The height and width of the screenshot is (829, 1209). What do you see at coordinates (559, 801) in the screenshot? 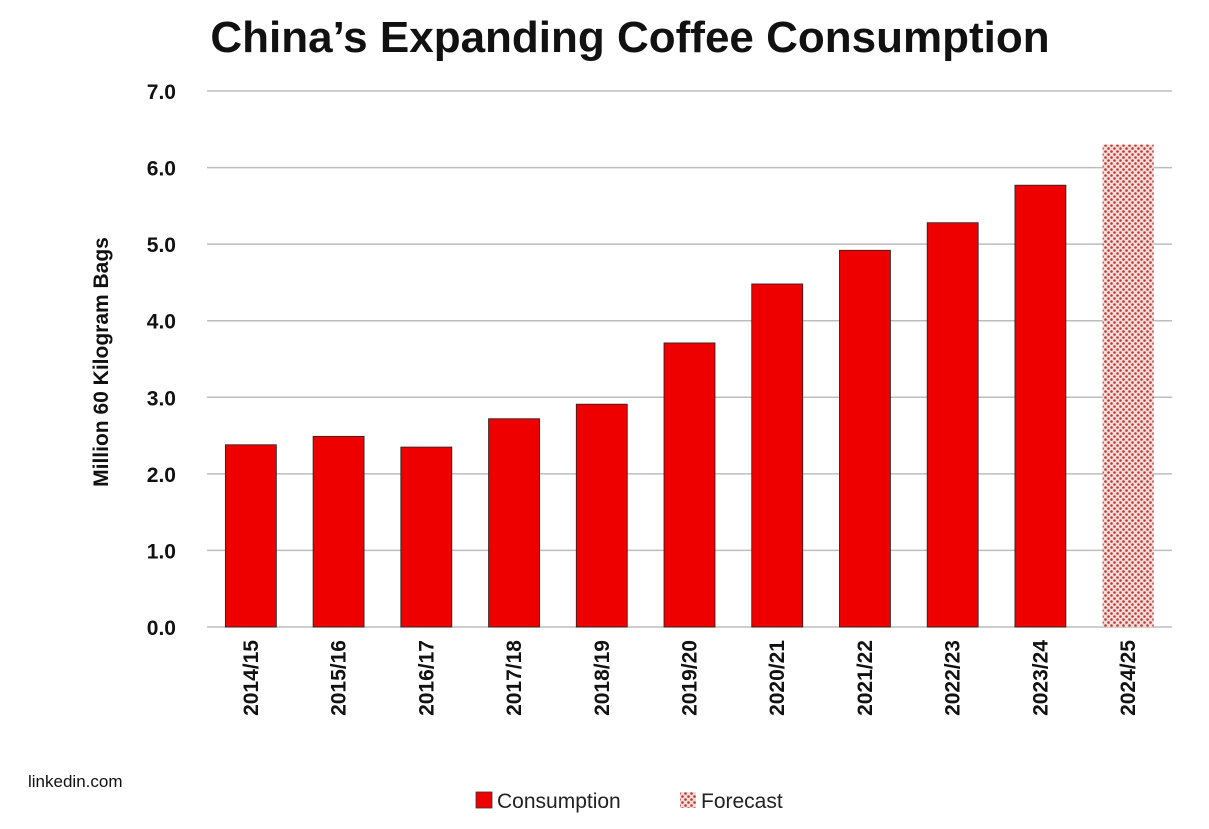
I see `legend-label-consumption: Consumption` at bounding box center [559, 801].